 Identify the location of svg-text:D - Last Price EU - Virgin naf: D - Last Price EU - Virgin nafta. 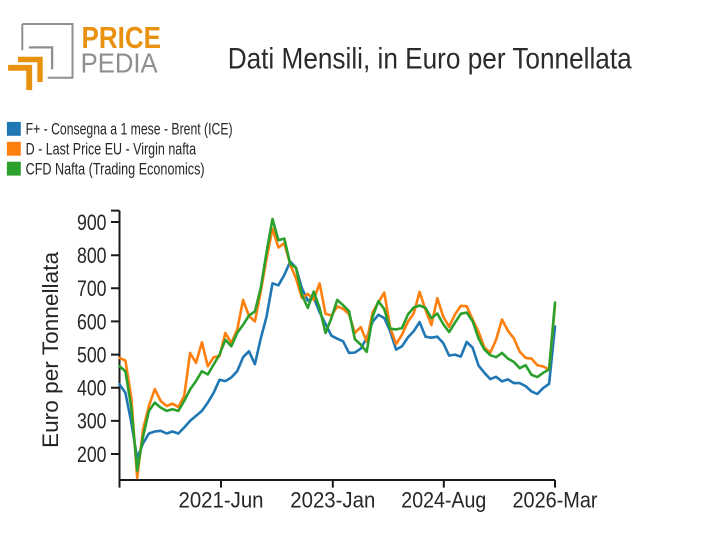
(111, 150).